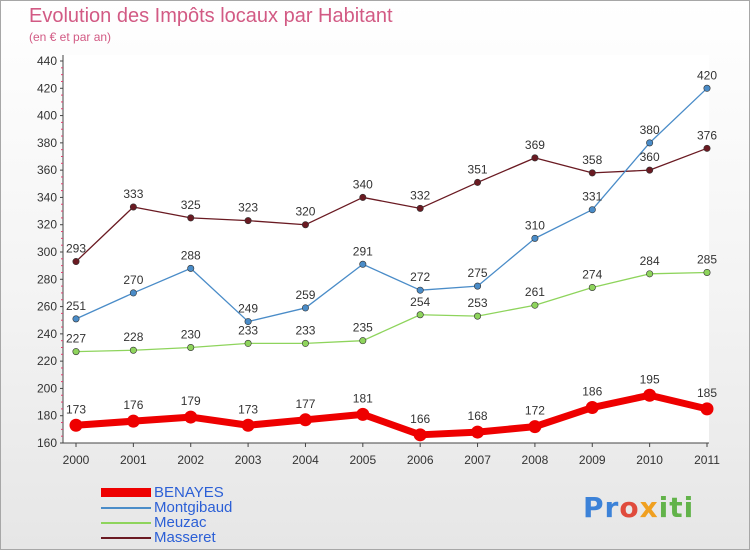 The image size is (750, 550). Describe the element at coordinates (211, 16) in the screenshot. I see `chart-title: Evolution des Impôts locaux par Habitant` at that location.